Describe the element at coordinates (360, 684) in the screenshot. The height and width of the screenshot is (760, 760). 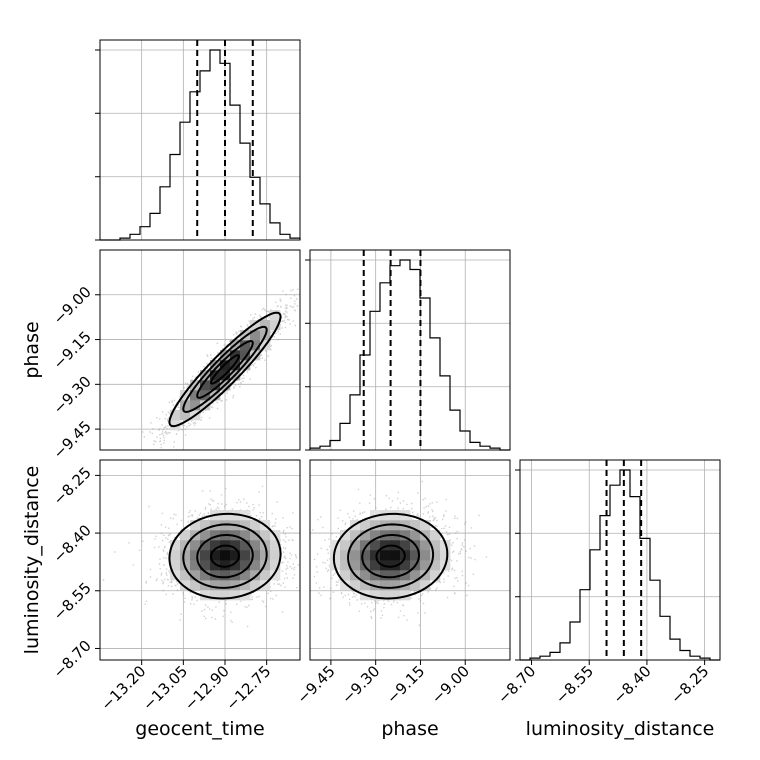
I see `x-tick-label-phase-1: −9.30` at that location.